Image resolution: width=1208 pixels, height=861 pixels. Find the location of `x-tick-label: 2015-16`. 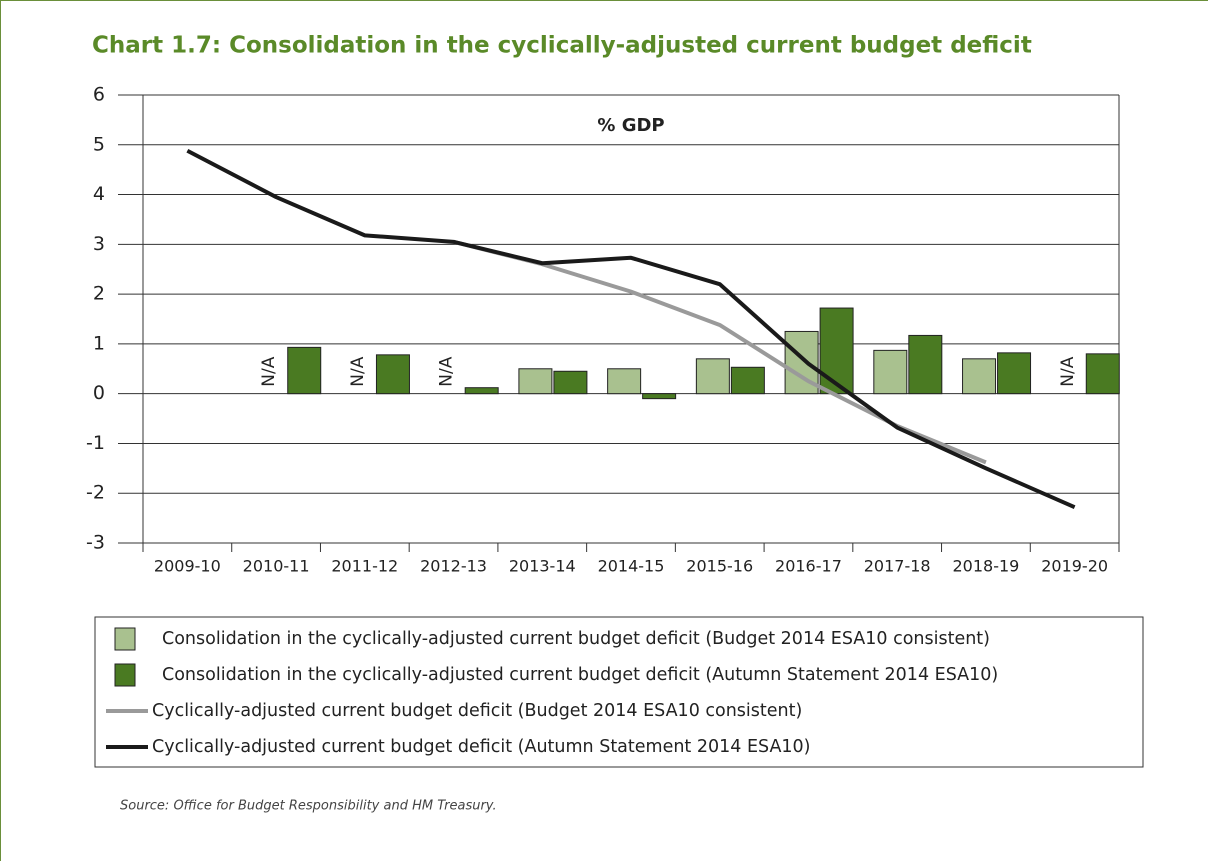

x-tick-label: 2015-16 is located at coordinates (719, 566).